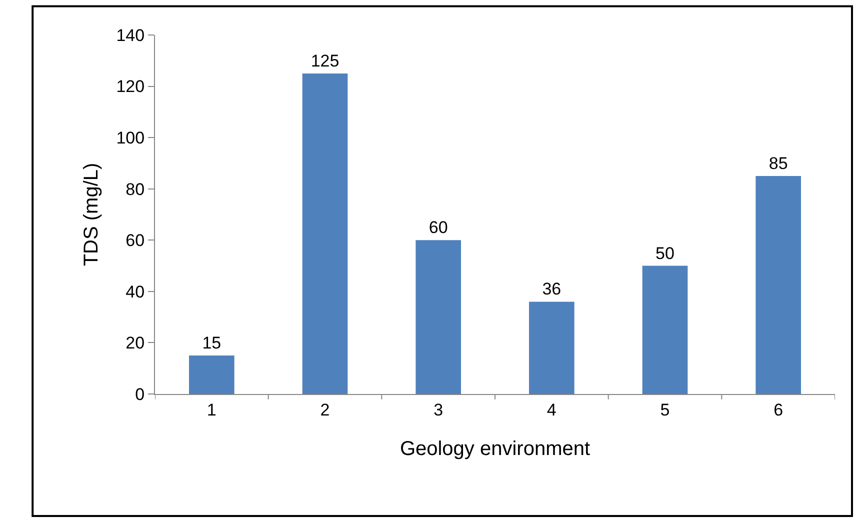 This screenshot has height=522, width=860. What do you see at coordinates (439, 410) in the screenshot?
I see `x-tick-label: 3` at bounding box center [439, 410].